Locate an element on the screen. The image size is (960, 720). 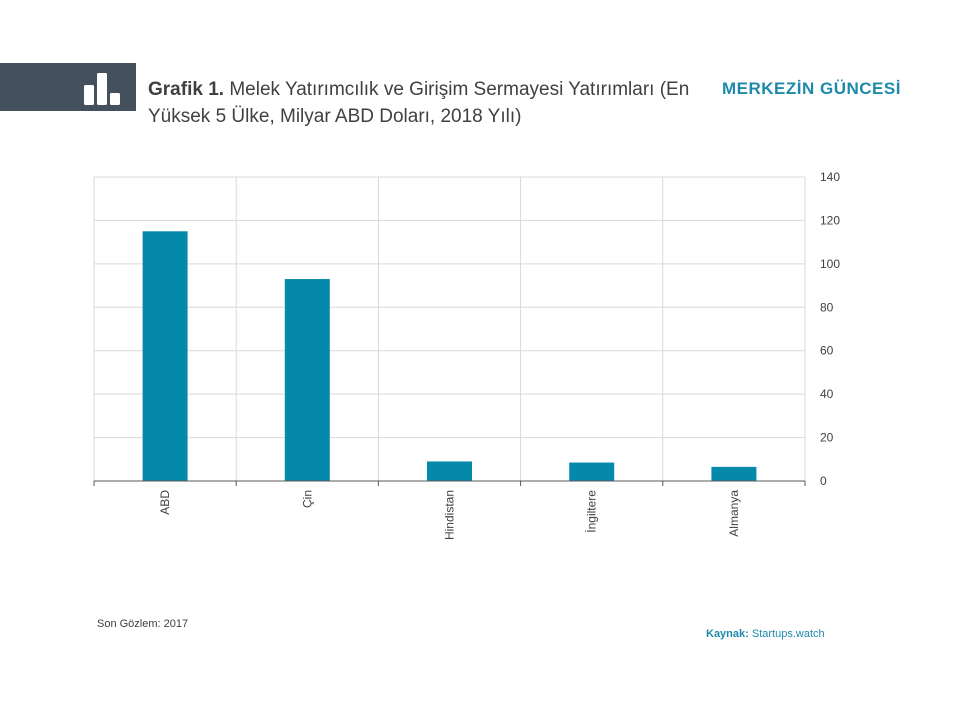
bar-chart-icon is located at coordinates (102, 89).